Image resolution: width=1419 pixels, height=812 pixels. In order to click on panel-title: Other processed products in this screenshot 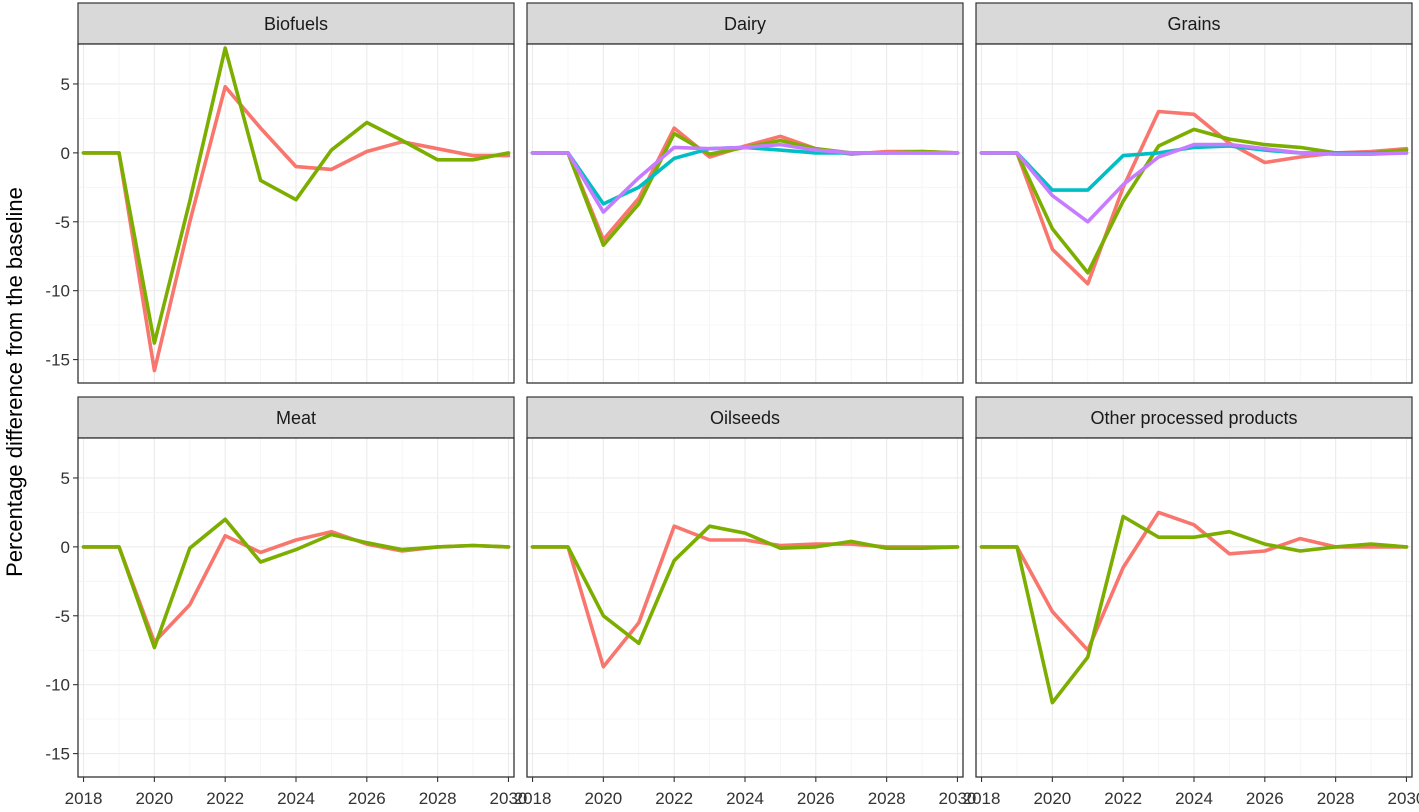, I will do `click(1193, 418)`.